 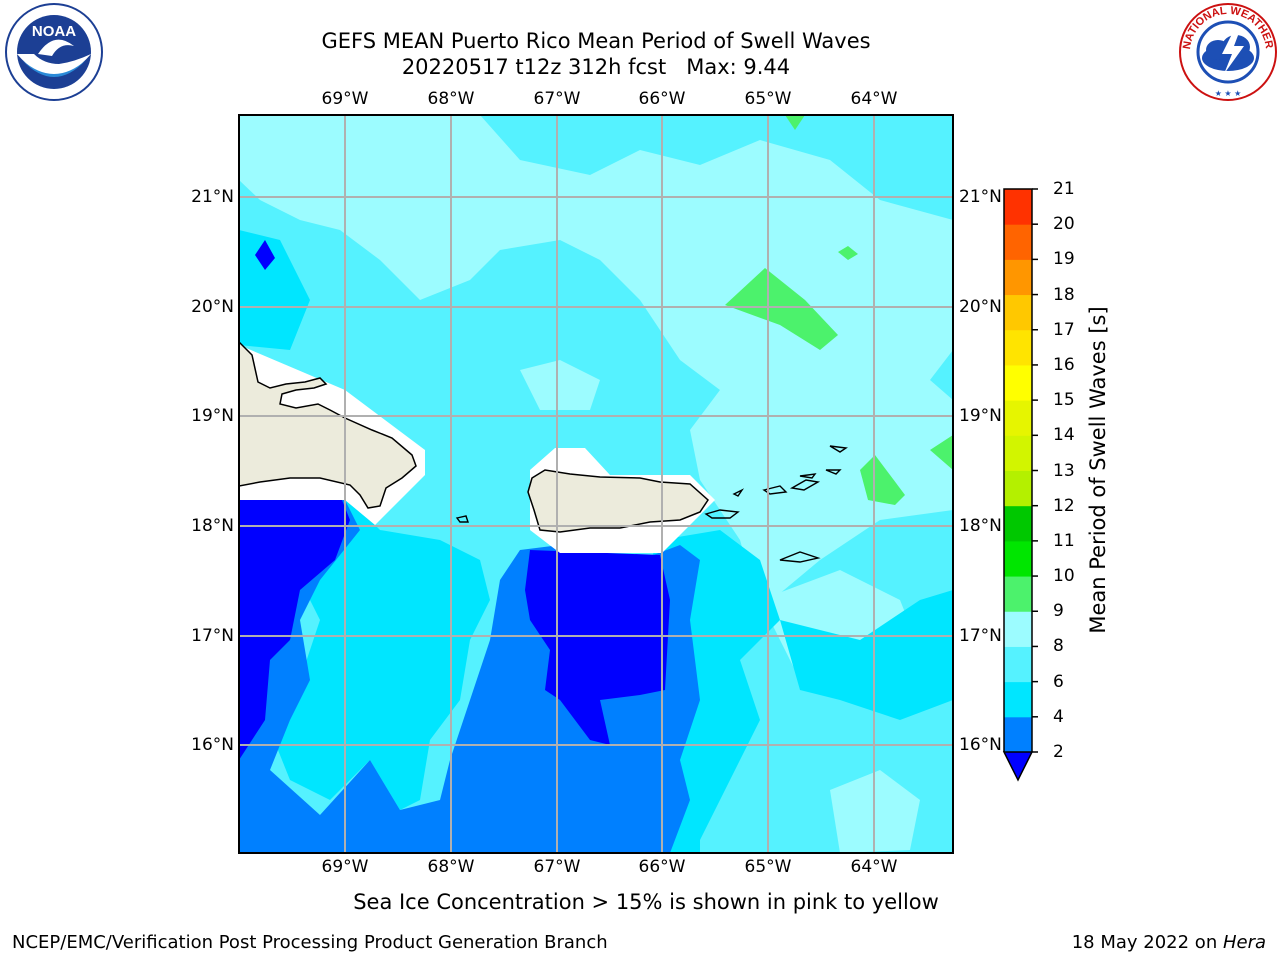 What do you see at coordinates (345, 99) in the screenshot?
I see `lon-label-top: 69°W` at bounding box center [345, 99].